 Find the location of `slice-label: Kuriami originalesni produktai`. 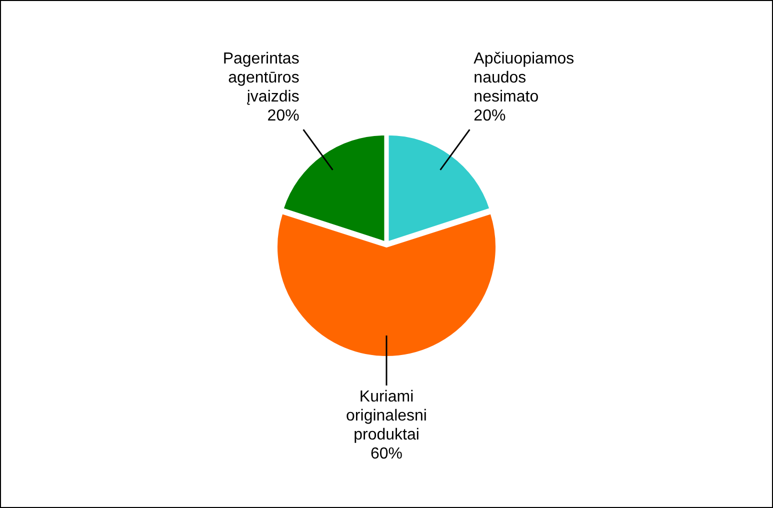

slice-label: Kuriami originalesni produktai is located at coordinates (386, 416).